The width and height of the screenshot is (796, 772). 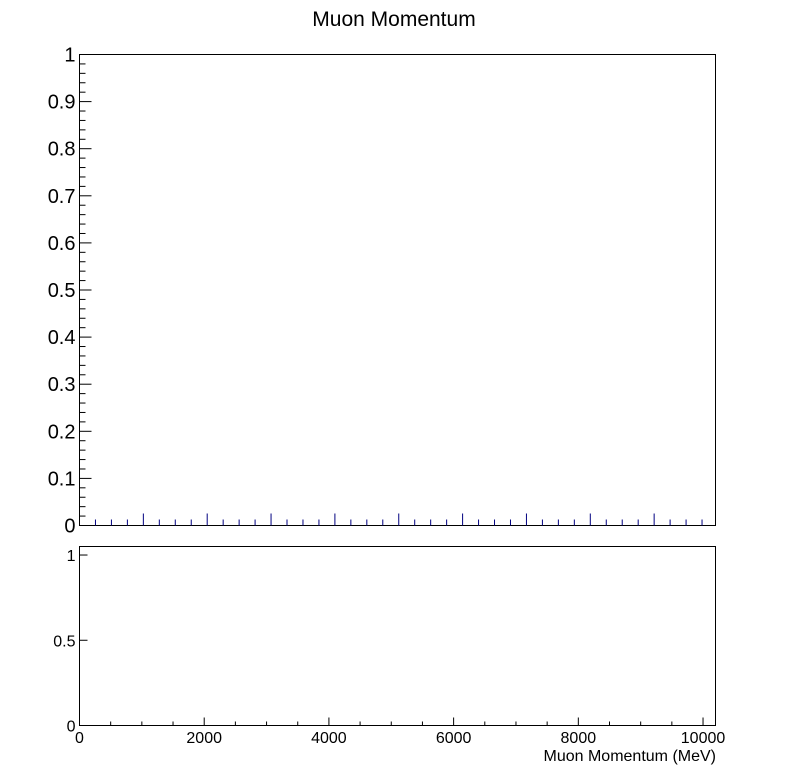 I want to click on top-y-tick-label: 0, so click(x=69, y=527).